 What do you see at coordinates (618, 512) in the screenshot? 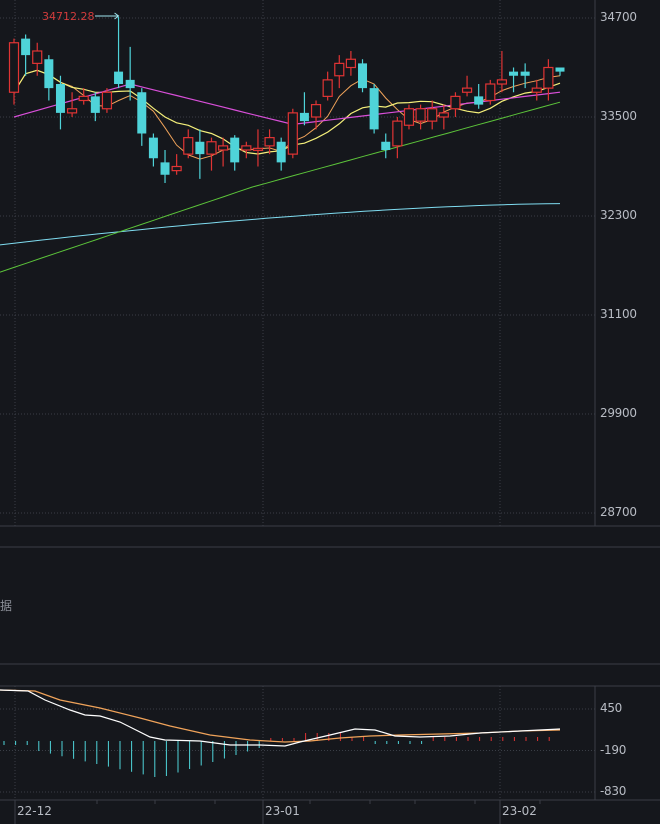
I see `price-tick-label: 28700` at bounding box center [618, 512].